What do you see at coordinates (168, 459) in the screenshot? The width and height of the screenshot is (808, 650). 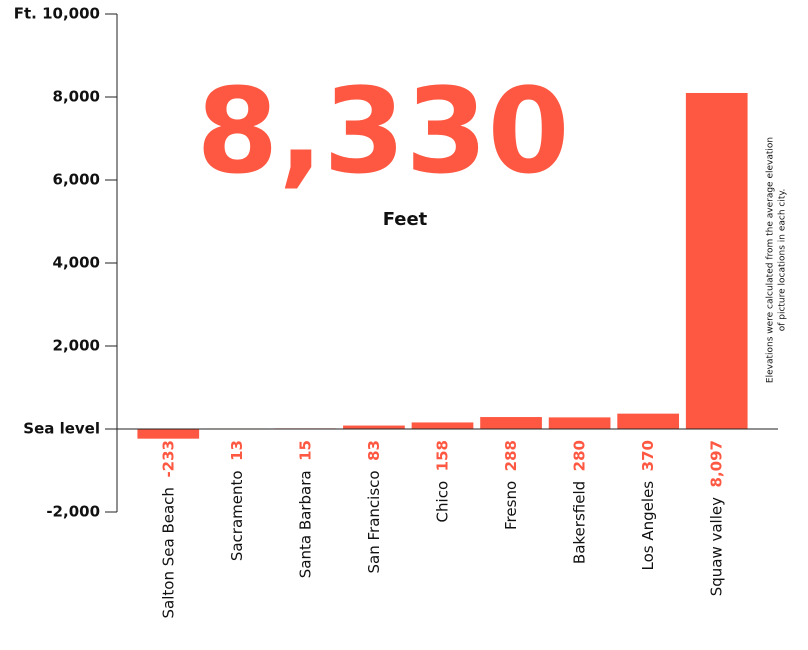 I see `value-label: -233` at bounding box center [168, 459].